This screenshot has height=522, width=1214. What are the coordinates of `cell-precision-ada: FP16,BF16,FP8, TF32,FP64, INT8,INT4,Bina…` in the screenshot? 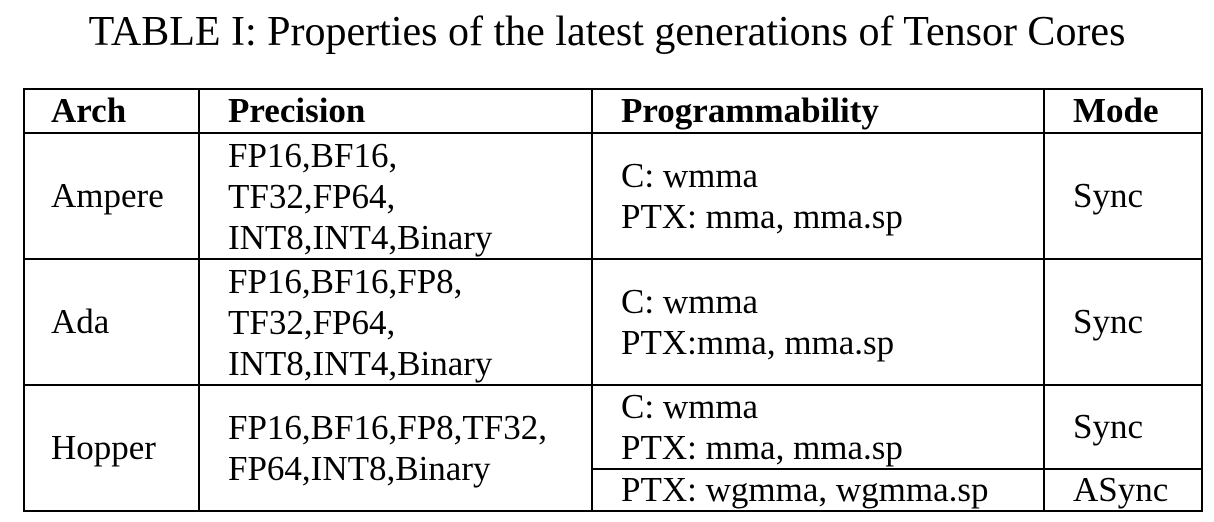 It's located at (395, 322).